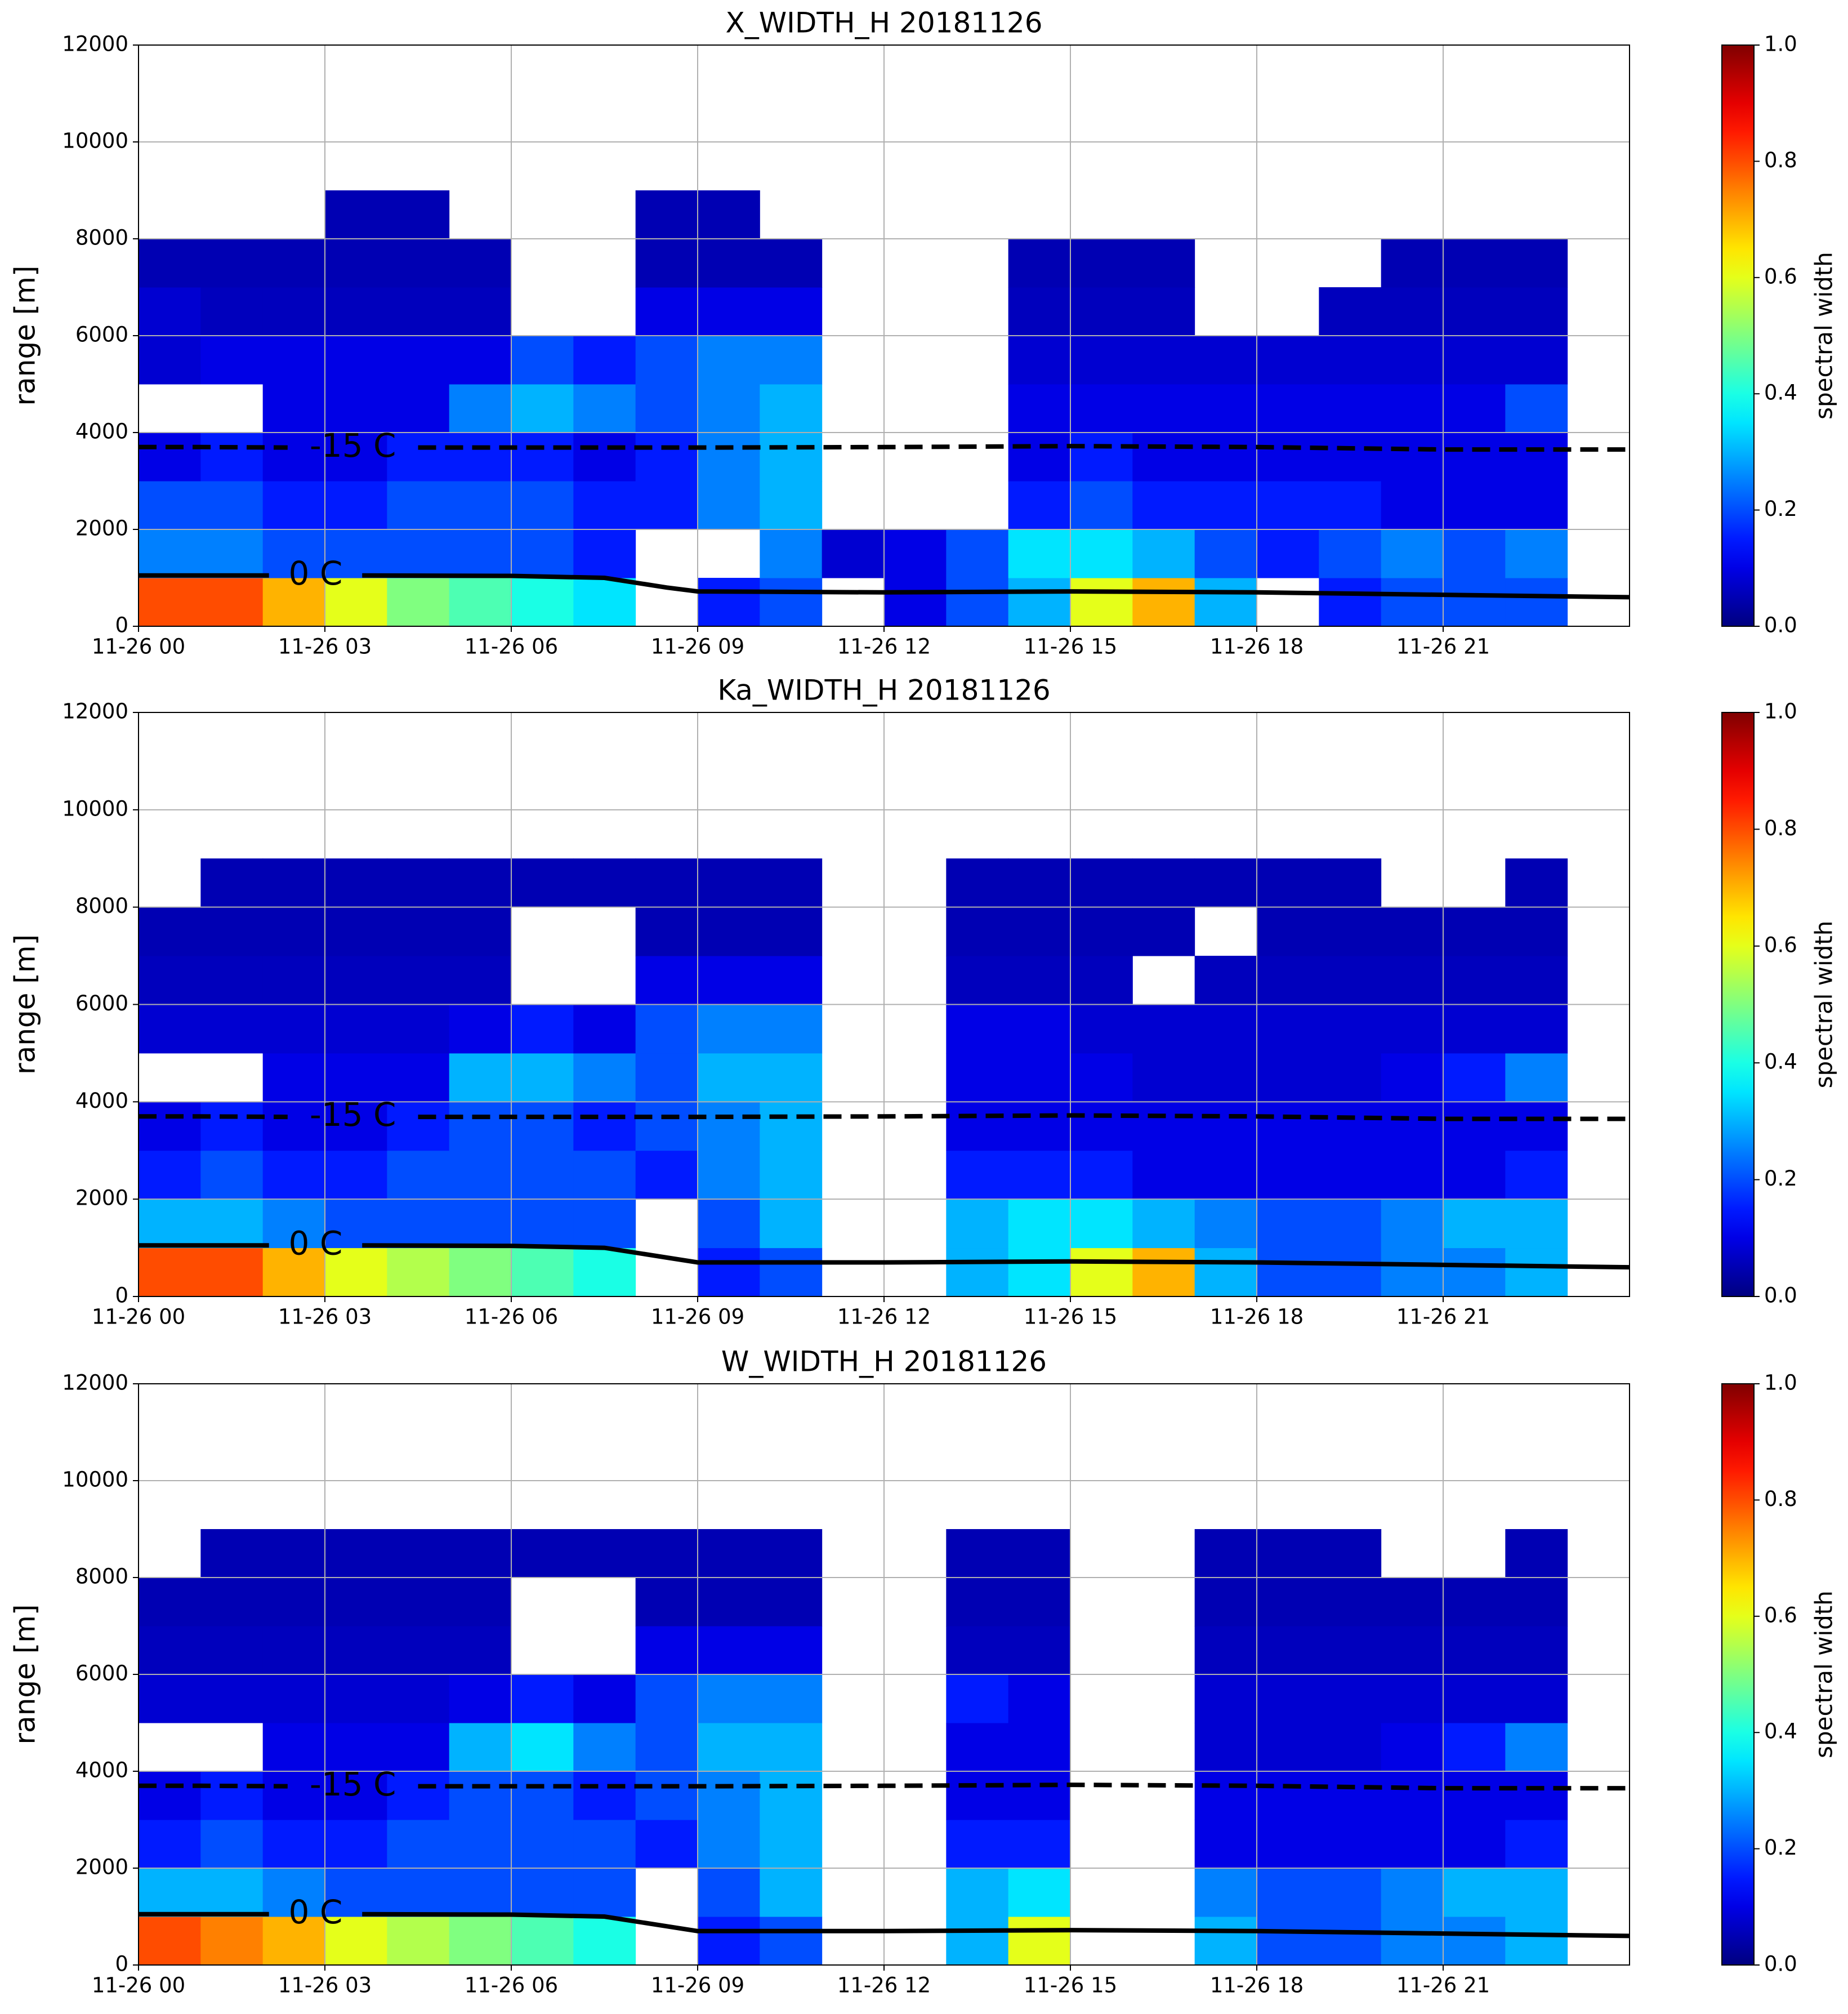  I want to click on y-tick-label: 8000, so click(101, 1577).